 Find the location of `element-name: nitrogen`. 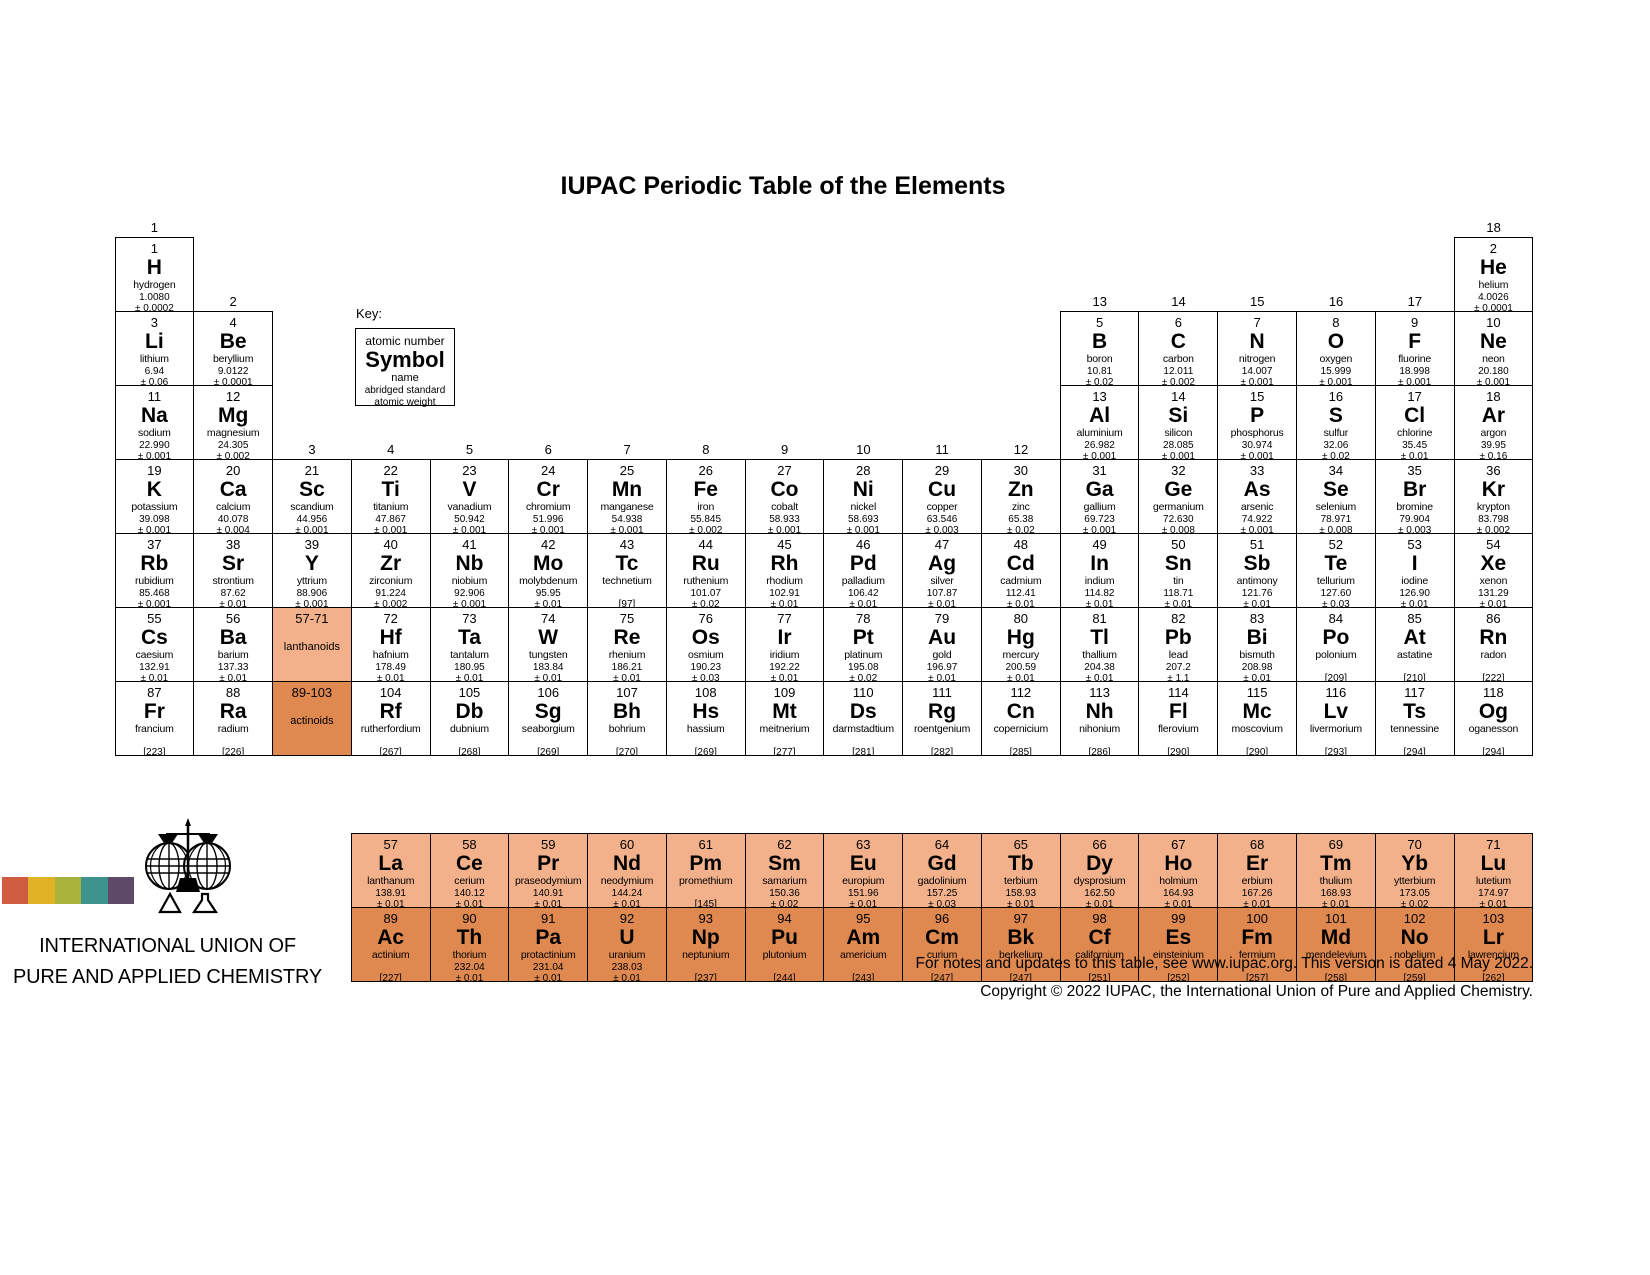

element-name: nitrogen is located at coordinates (1257, 358).